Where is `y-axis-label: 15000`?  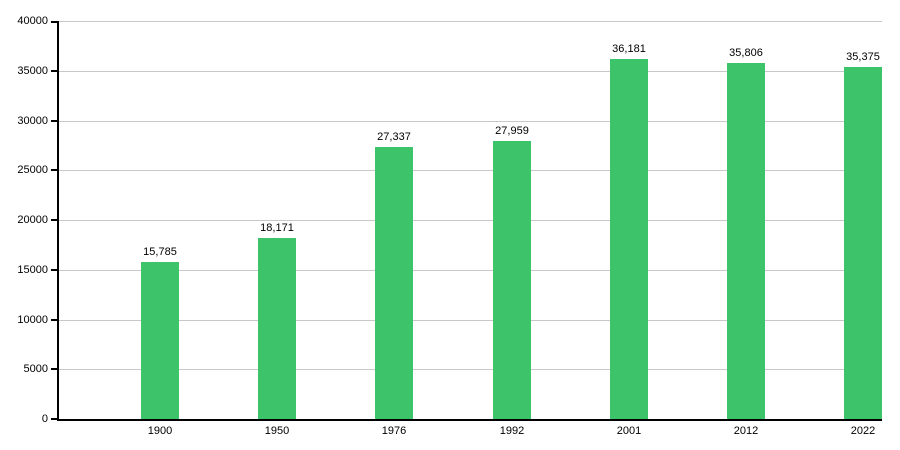 y-axis-label: 15000 is located at coordinates (32, 270).